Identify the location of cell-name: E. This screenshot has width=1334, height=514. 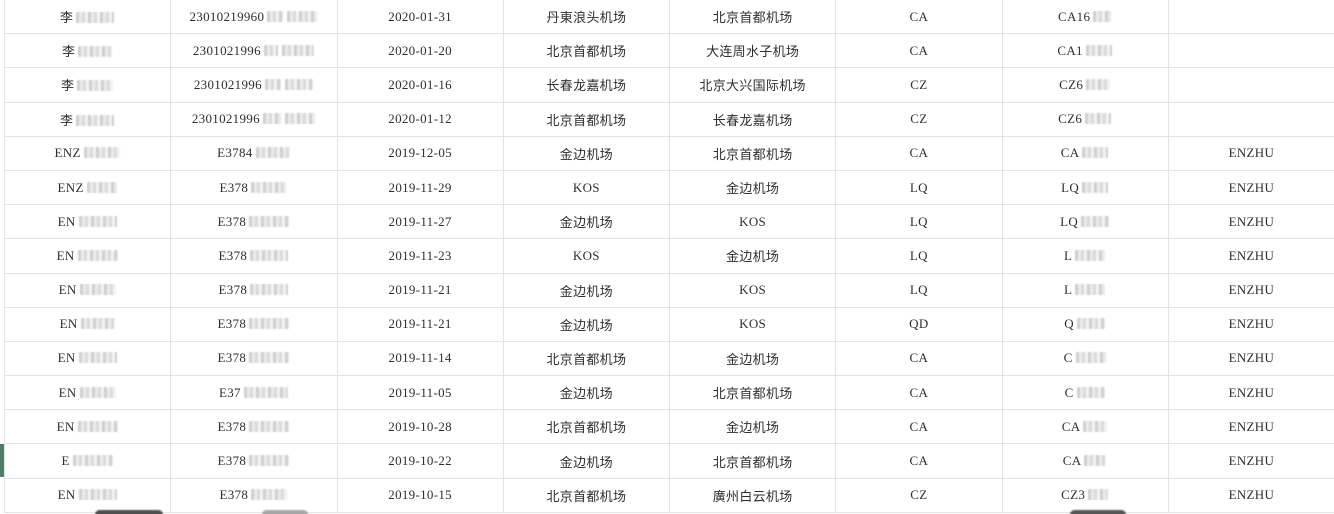
(87, 461).